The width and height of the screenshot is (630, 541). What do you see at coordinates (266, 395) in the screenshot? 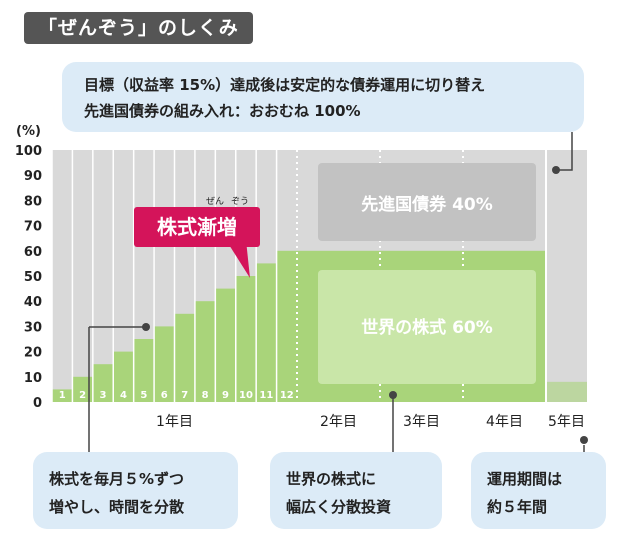
I see `month-tick-label: 11` at bounding box center [266, 395].